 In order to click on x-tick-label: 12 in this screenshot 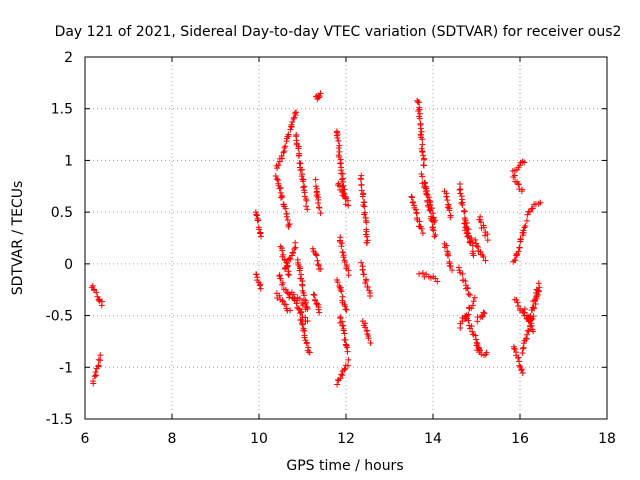, I will do `click(346, 439)`.